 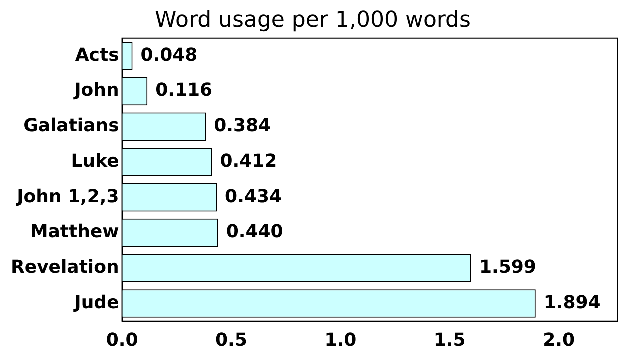 What do you see at coordinates (313, 20) in the screenshot?
I see `chart-title: Word usage per 1,000 words` at bounding box center [313, 20].